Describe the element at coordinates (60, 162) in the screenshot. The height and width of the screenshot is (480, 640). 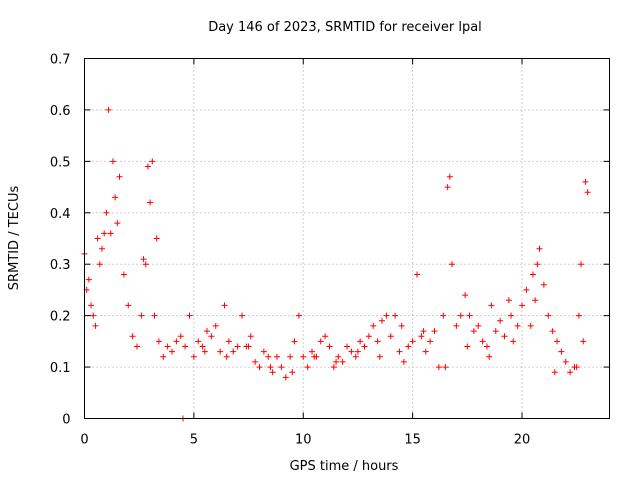
I see `y-tick-label: 0.5` at that location.